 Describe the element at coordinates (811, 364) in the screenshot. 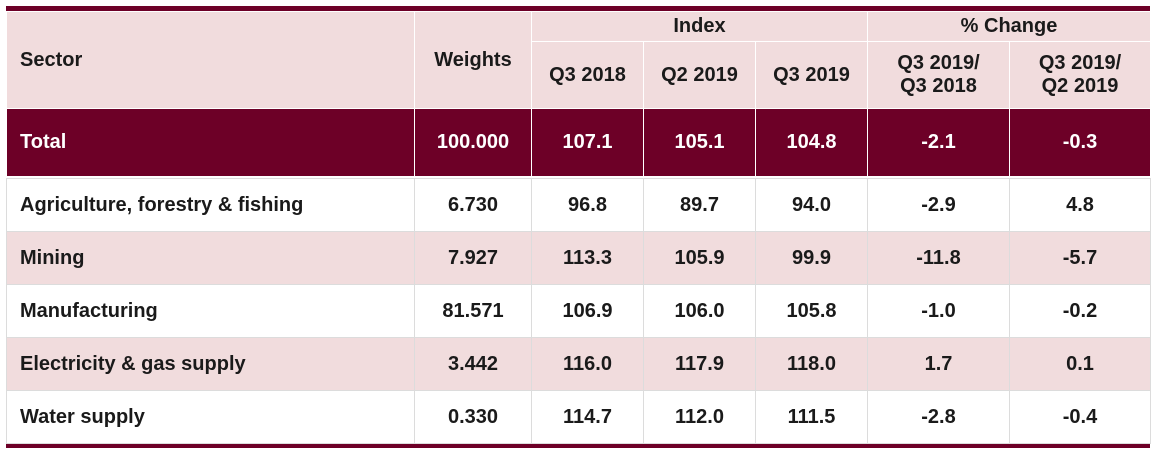

I see `cell-q3-2019: 118.0` at that location.